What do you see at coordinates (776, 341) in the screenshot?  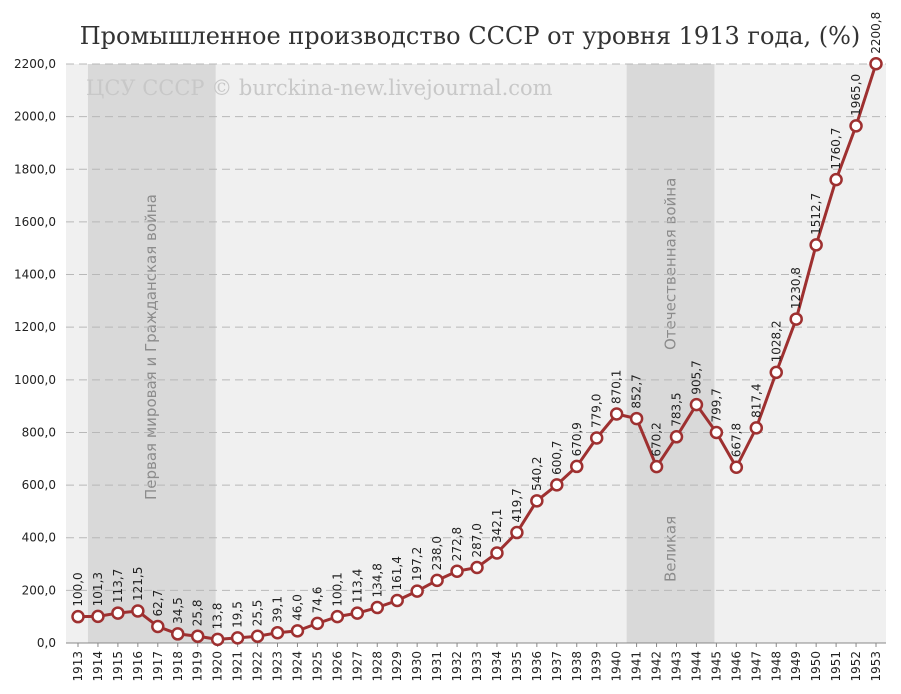 I see `data-label: 1028,2` at bounding box center [776, 341].